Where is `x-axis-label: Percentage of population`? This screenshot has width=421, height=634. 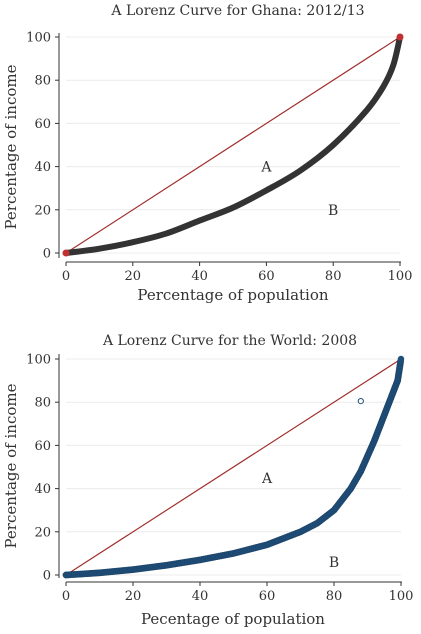 x-axis-label: Percentage of population is located at coordinates (232, 295).